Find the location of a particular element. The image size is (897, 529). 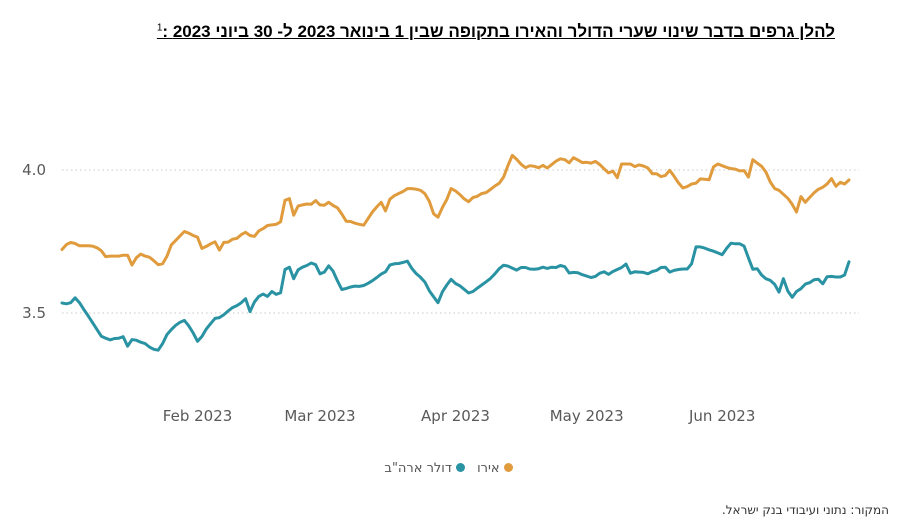

x-axis: Feb 2023 Mar 2023 Apr 2023 May 2023 Jun 2023 is located at coordinates (459, 416).